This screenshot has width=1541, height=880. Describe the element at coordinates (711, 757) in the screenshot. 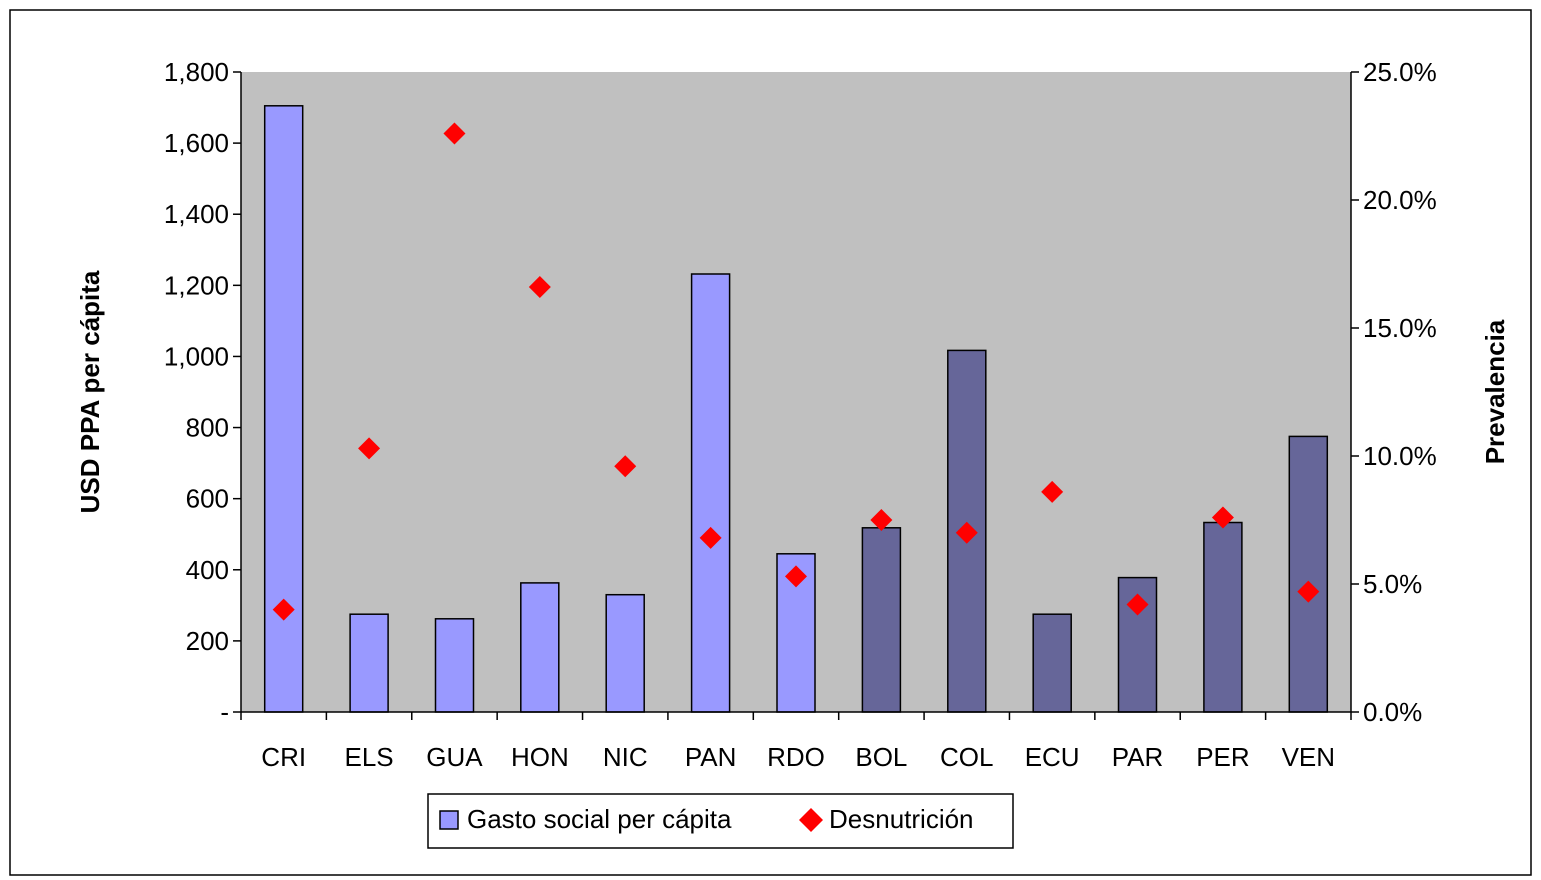

I see `x-tick-label-pan: PAN` at that location.